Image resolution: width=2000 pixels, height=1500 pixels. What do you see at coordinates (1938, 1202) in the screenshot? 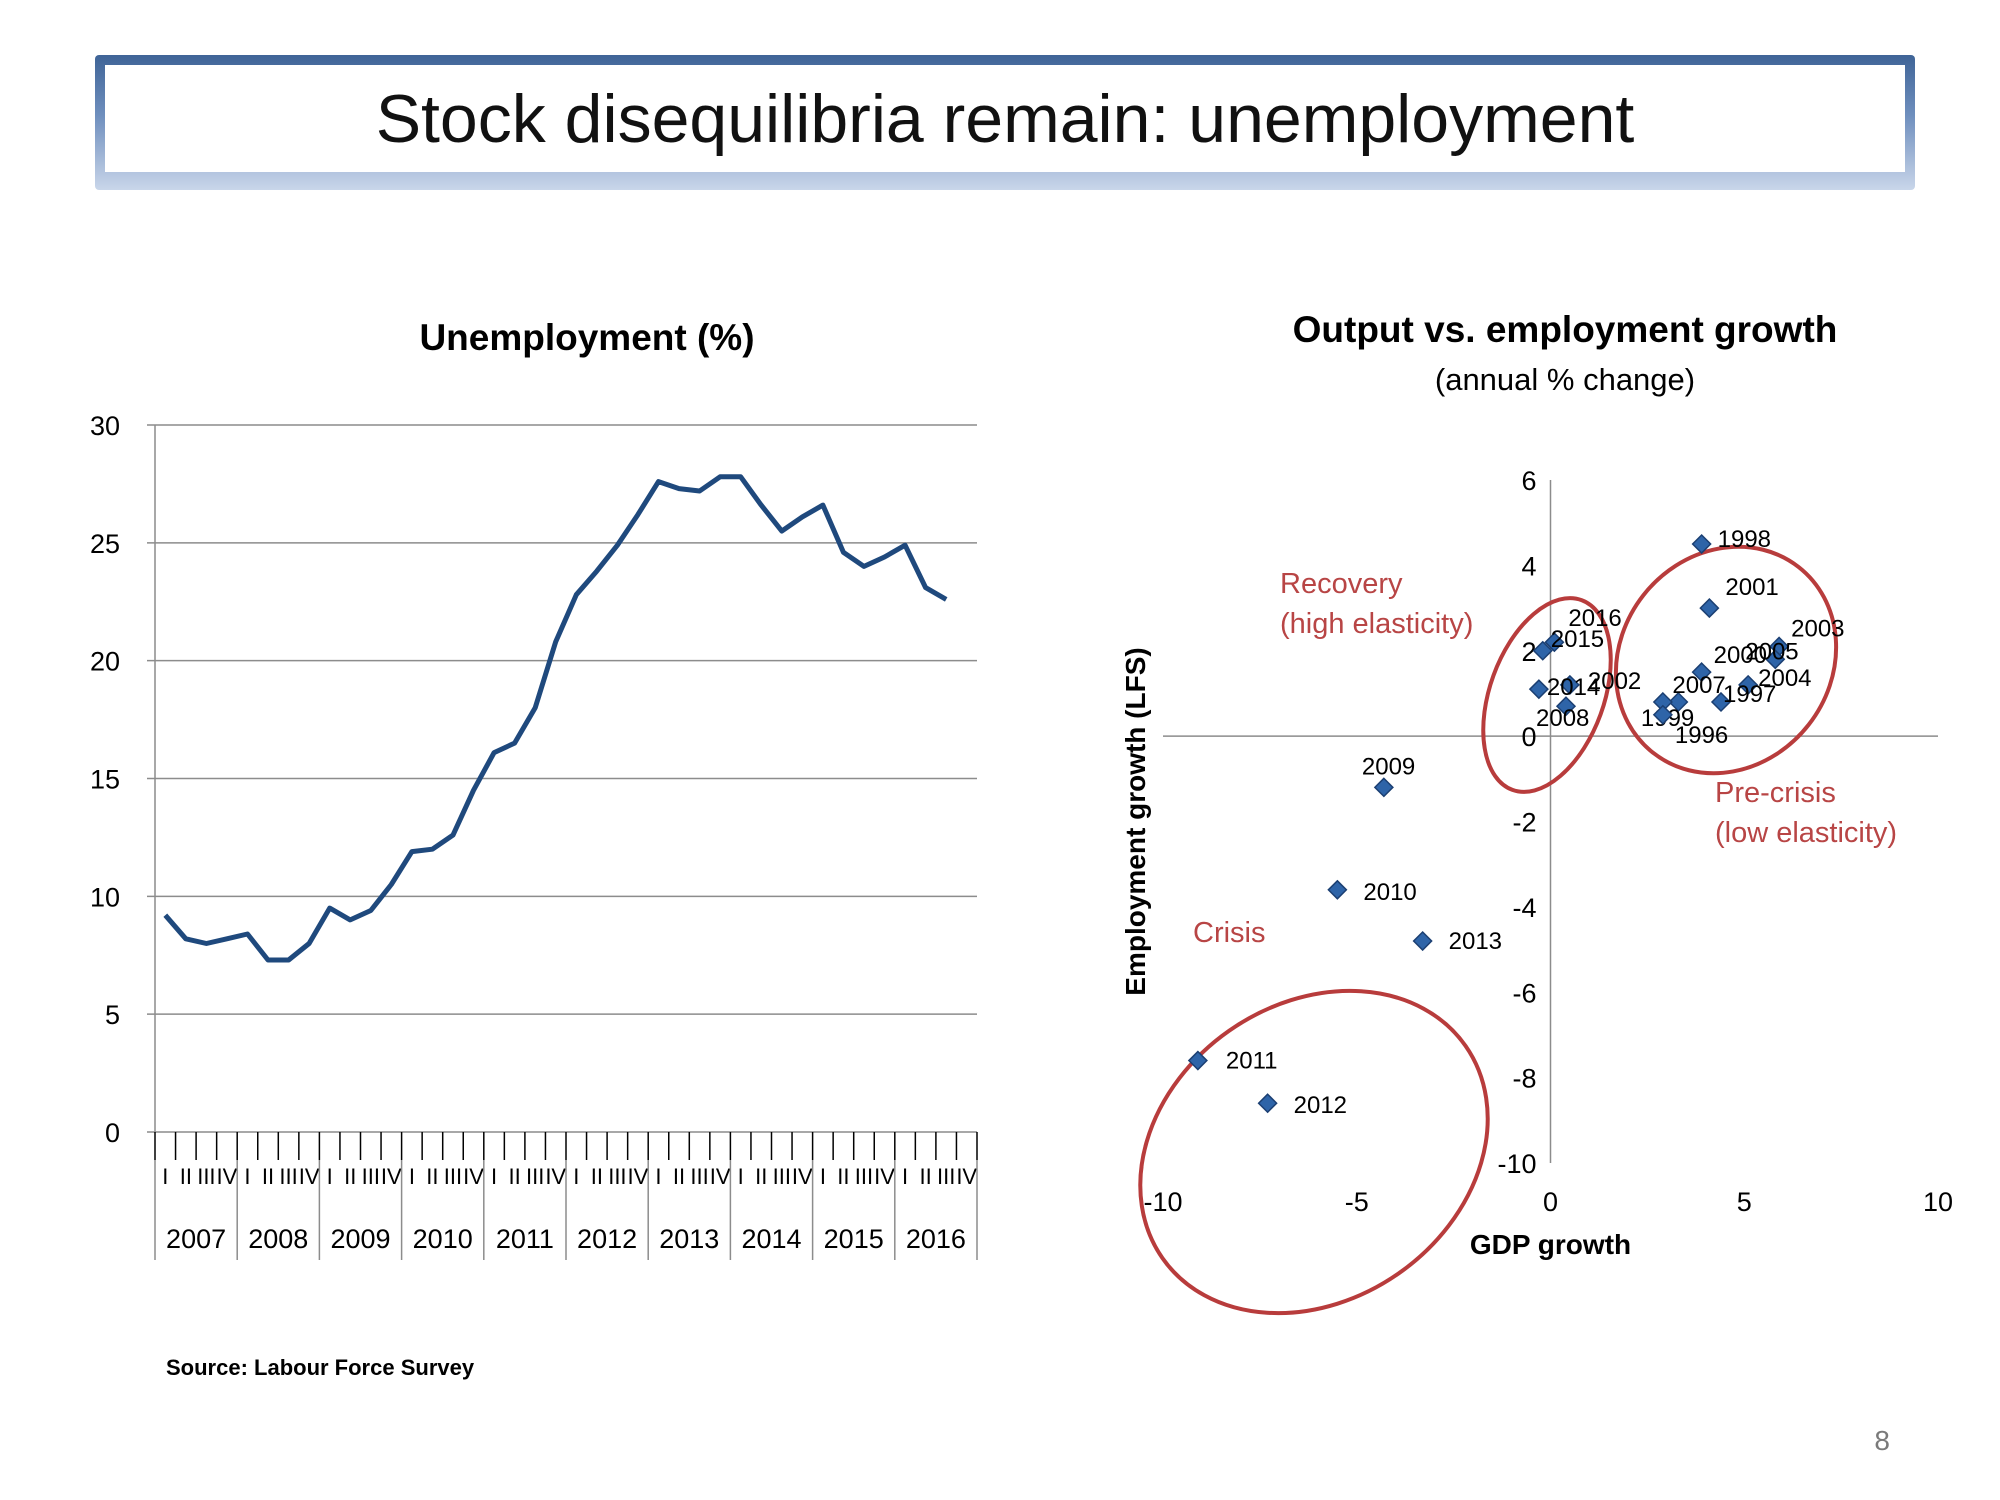
I see `scatter-x-tick-label: 10` at bounding box center [1938, 1202].